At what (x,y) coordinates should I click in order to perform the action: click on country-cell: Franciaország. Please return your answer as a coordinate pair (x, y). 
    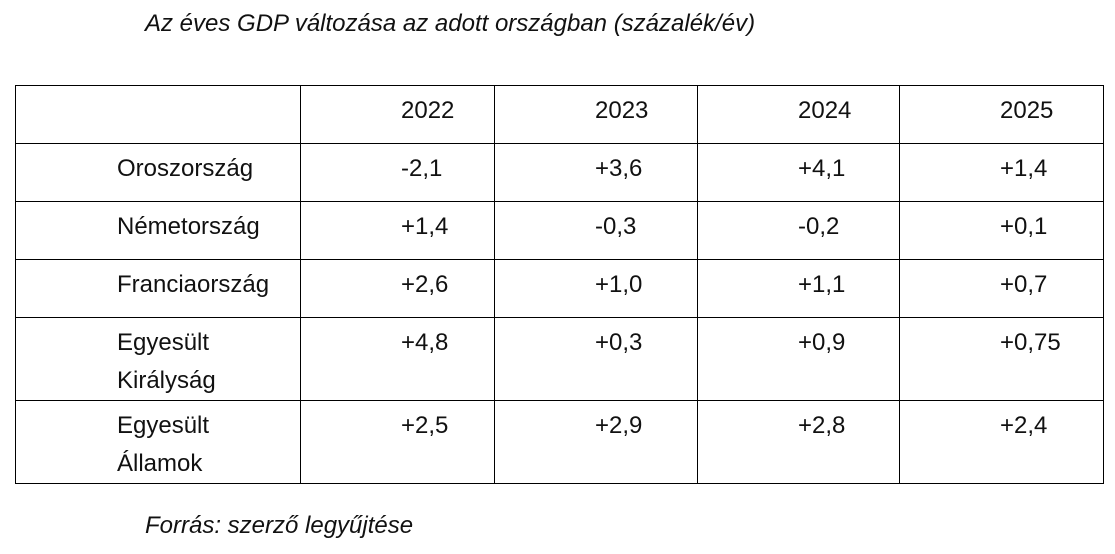
    Looking at the image, I should click on (158, 288).